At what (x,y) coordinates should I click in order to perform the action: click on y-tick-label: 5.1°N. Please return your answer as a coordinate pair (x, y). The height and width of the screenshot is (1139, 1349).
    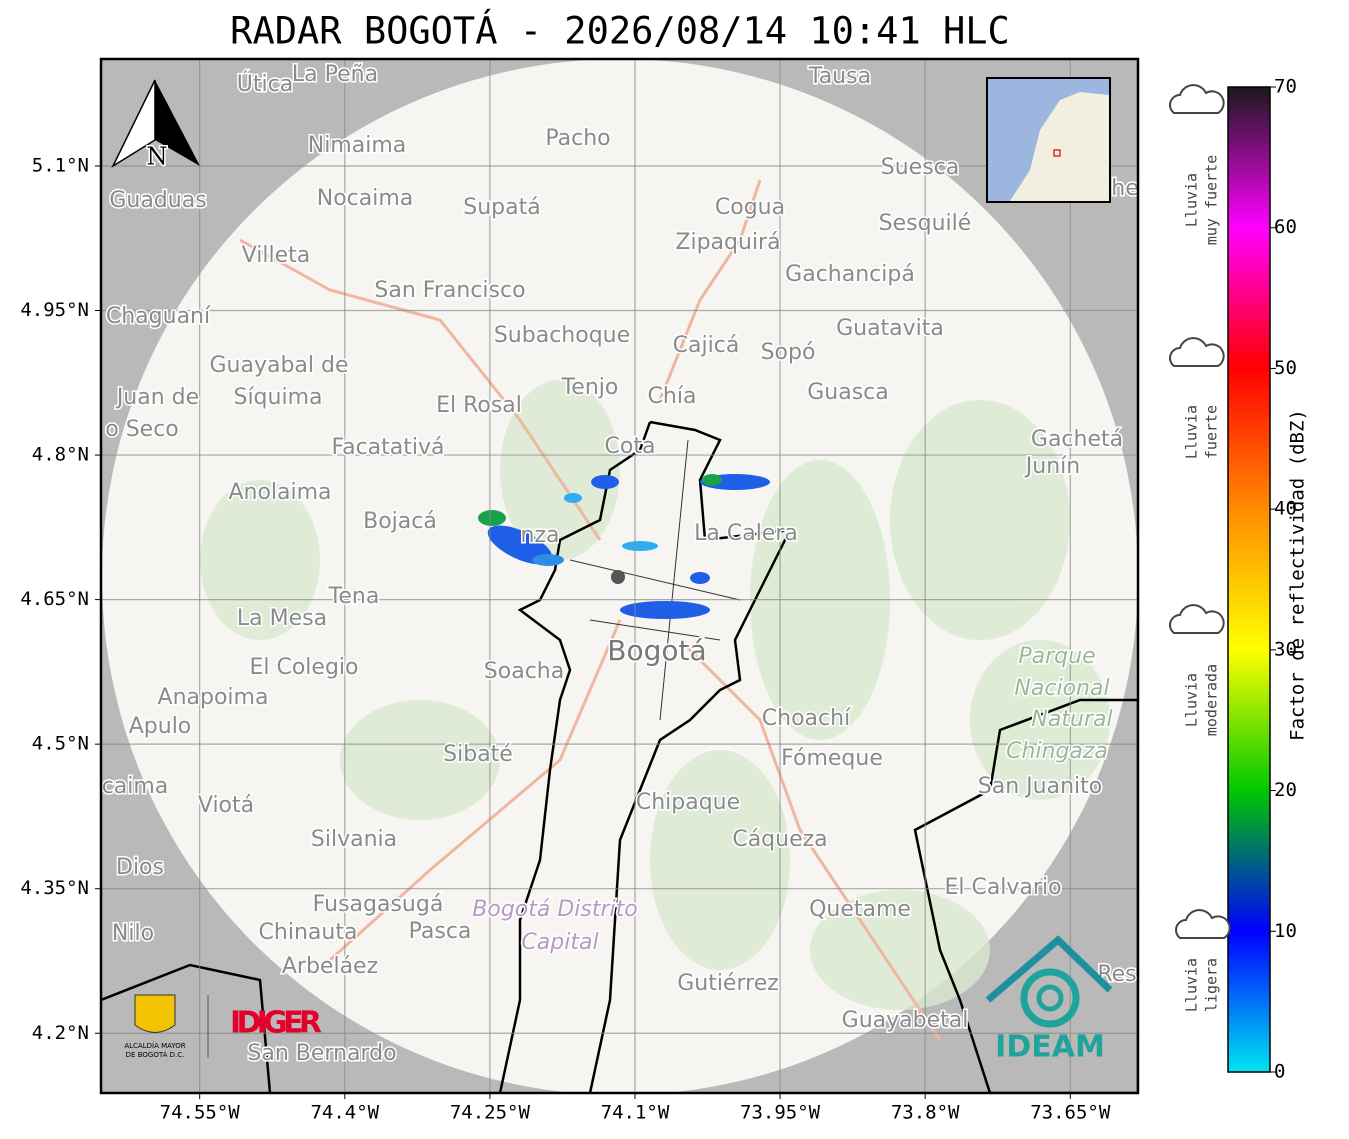
    Looking at the image, I should click on (60, 165).